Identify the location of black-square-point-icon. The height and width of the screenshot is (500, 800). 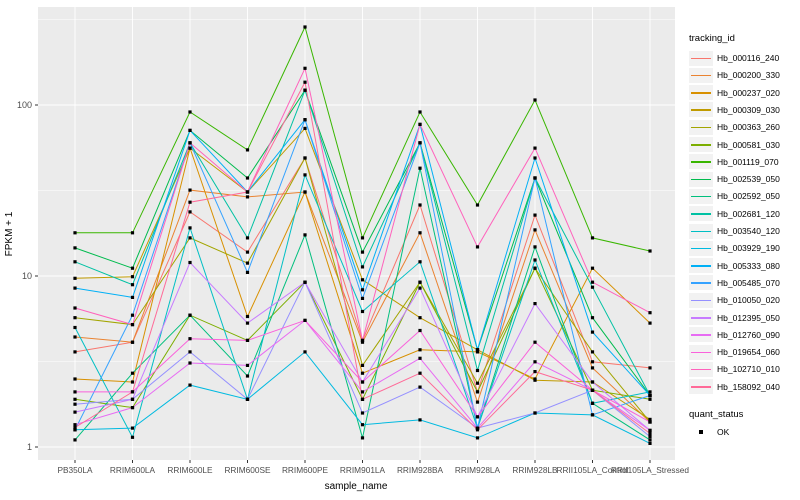
(700, 431).